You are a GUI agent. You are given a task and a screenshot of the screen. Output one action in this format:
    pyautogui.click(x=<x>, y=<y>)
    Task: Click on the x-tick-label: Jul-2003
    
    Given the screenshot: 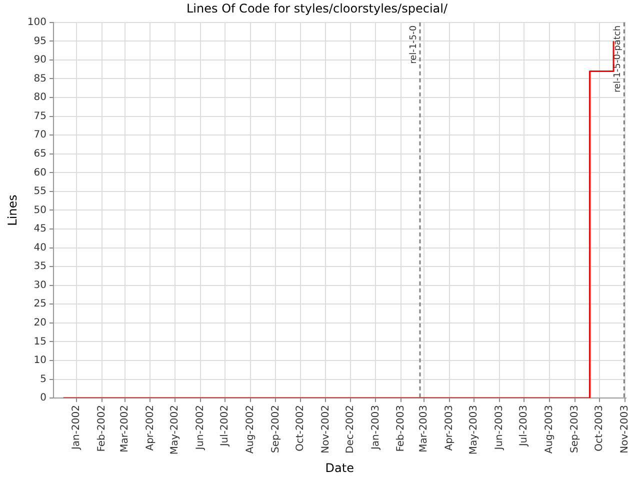 What is the action you would take?
    pyautogui.click(x=524, y=426)
    